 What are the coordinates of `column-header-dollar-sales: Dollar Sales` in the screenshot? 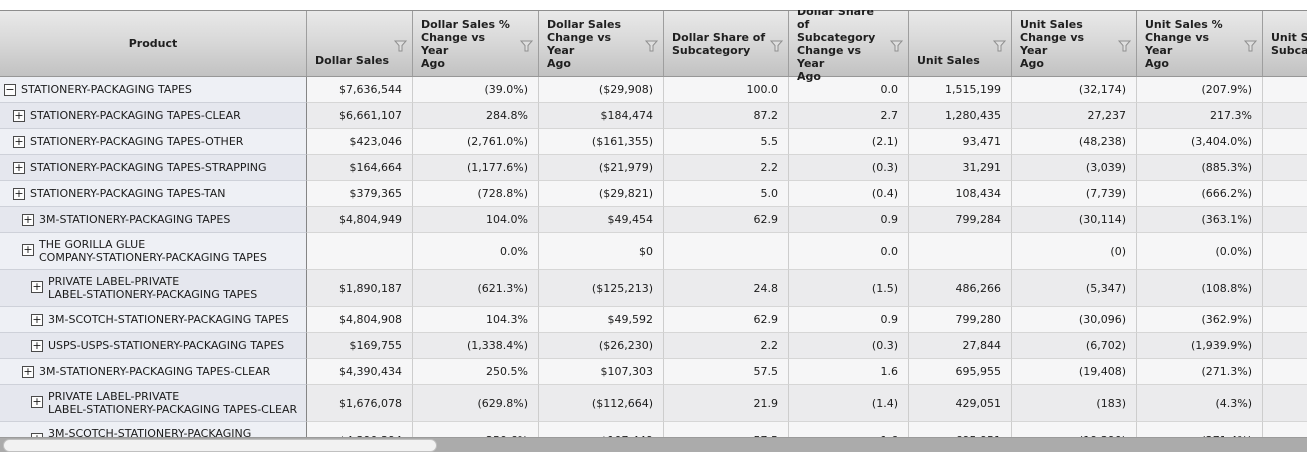 It's located at (360, 43).